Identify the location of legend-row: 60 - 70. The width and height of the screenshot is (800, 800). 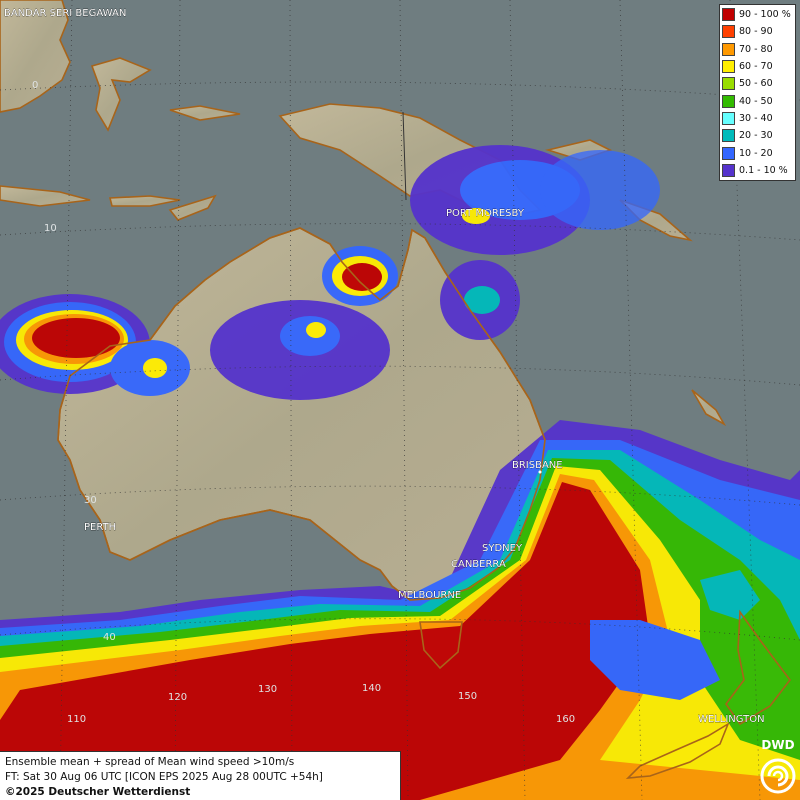
(757, 66).